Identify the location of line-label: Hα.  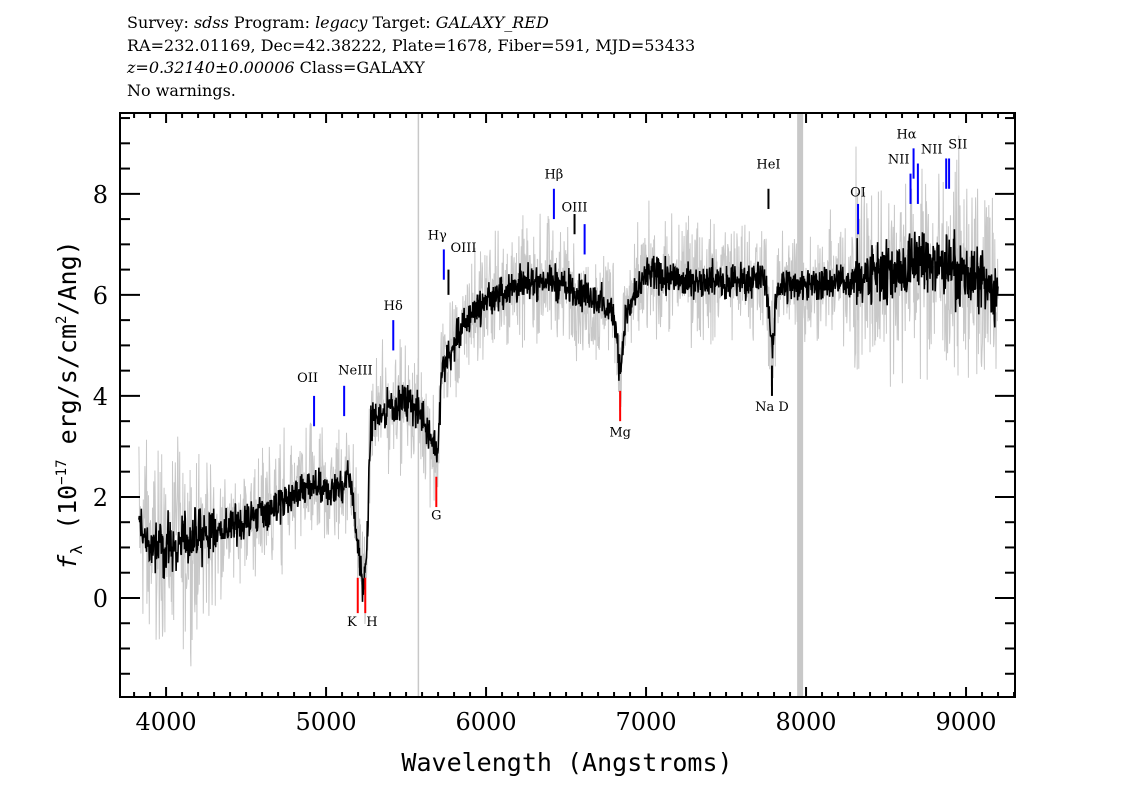
(906, 134).